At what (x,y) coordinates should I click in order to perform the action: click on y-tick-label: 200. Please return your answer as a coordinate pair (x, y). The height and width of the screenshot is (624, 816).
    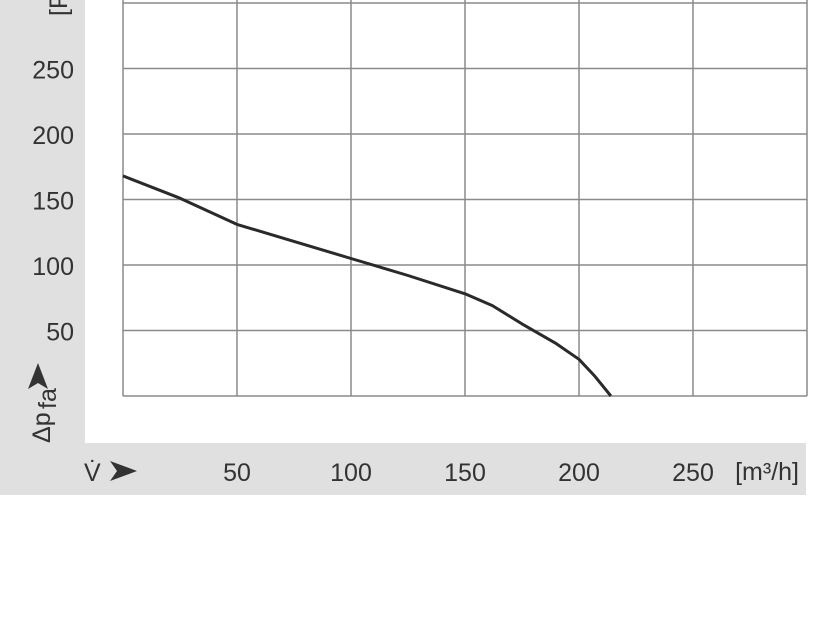
    Looking at the image, I should click on (53, 136).